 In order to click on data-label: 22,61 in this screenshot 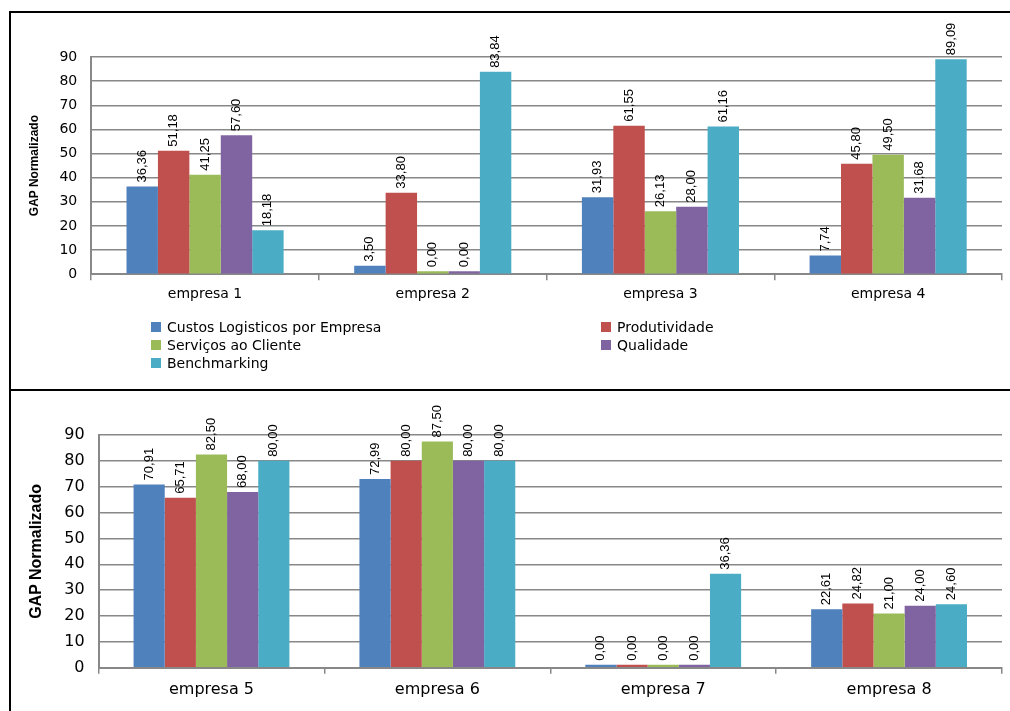, I will do `click(826, 589)`.